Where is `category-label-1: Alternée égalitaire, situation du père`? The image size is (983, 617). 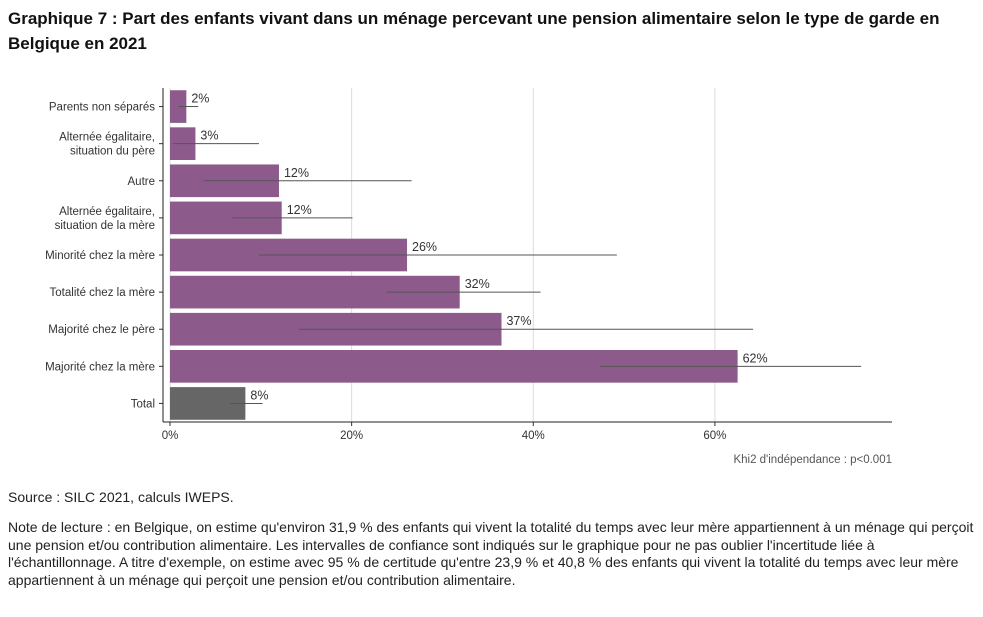 category-label-1: Alternée égalitaire, situation du père is located at coordinates (107, 145).